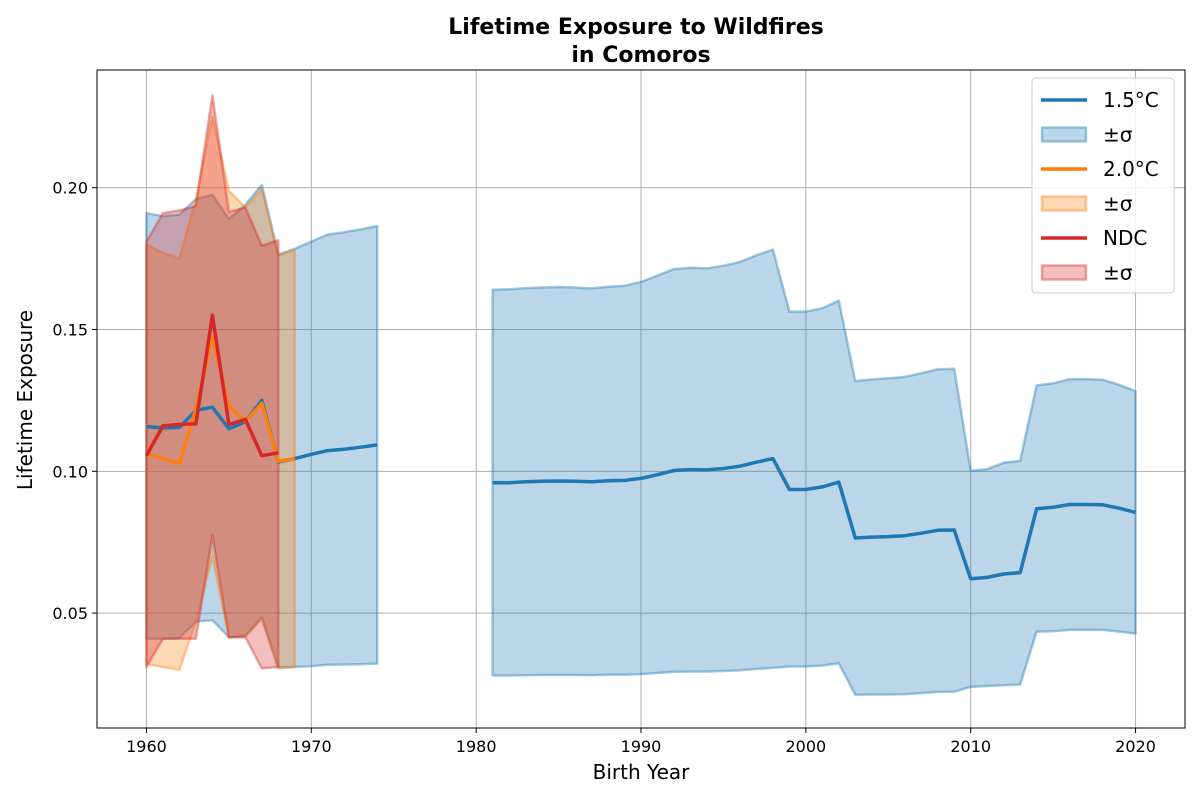 The width and height of the screenshot is (1200, 800). Describe the element at coordinates (70, 188) in the screenshot. I see `y-tick-label: 0.20` at that location.